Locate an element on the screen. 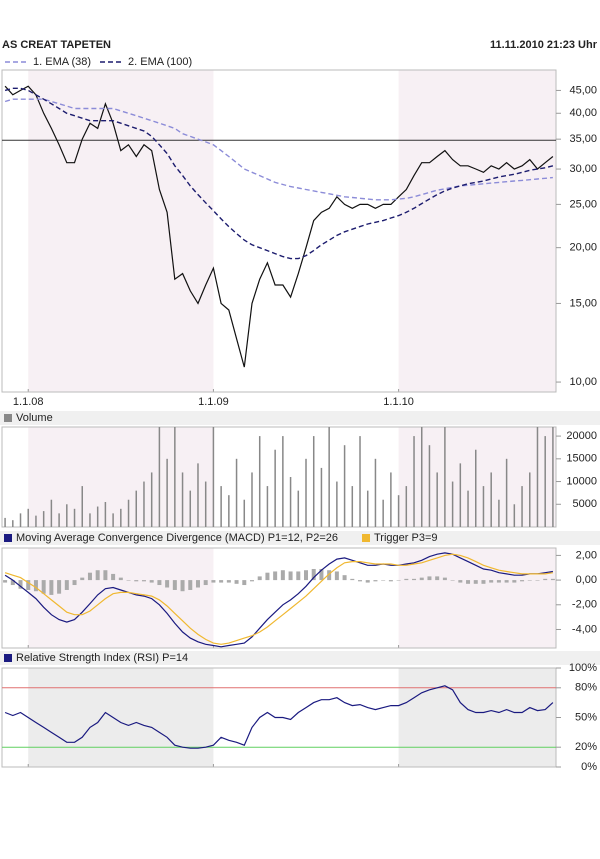  y-tick-label: 35,00 is located at coordinates (583, 139).